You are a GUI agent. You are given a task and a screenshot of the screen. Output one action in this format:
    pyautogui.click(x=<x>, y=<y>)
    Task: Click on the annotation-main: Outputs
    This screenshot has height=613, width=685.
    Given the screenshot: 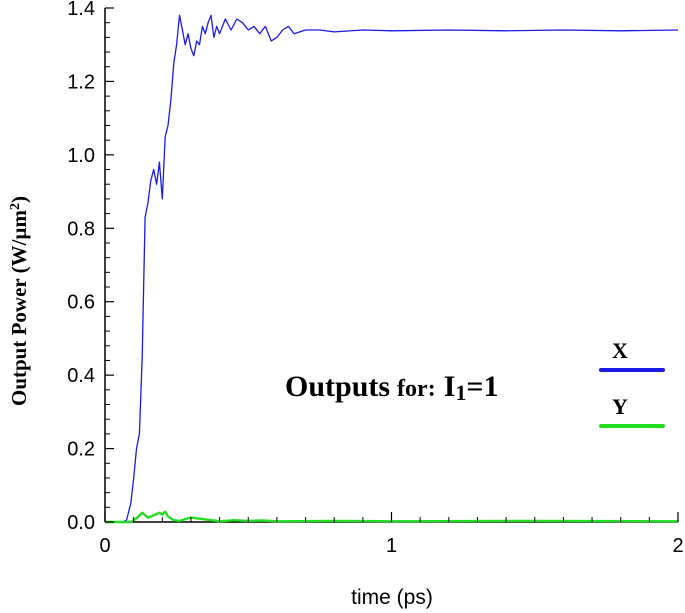 What is the action you would take?
    pyautogui.click(x=337, y=386)
    